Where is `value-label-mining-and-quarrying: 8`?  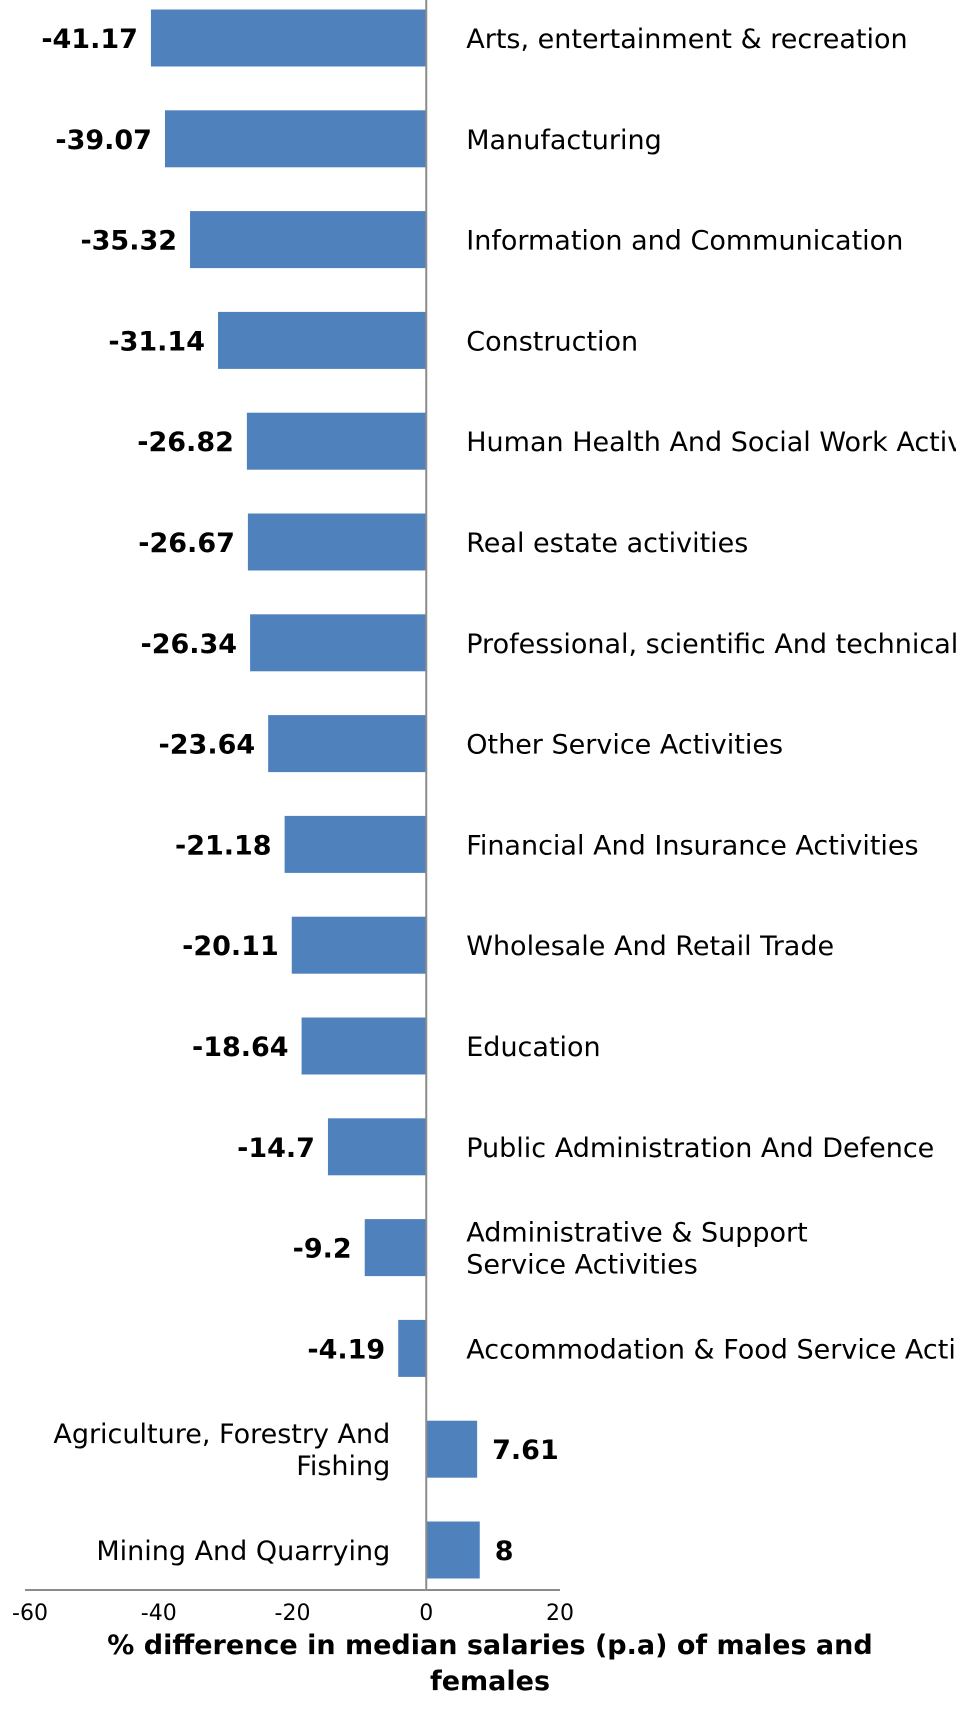
value-label-mining-and-quarrying: 8 is located at coordinates (504, 1551).